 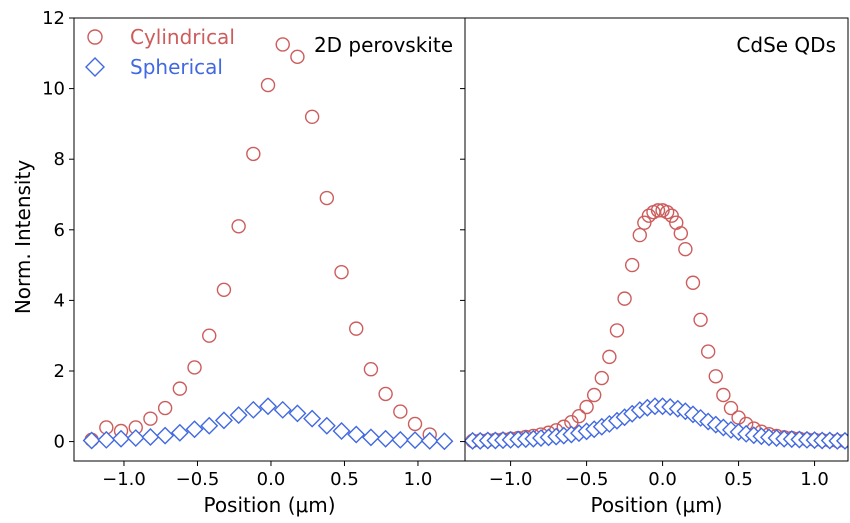 What do you see at coordinates (53, 18) in the screenshot?
I see `y-tick-label: 12` at bounding box center [53, 18].